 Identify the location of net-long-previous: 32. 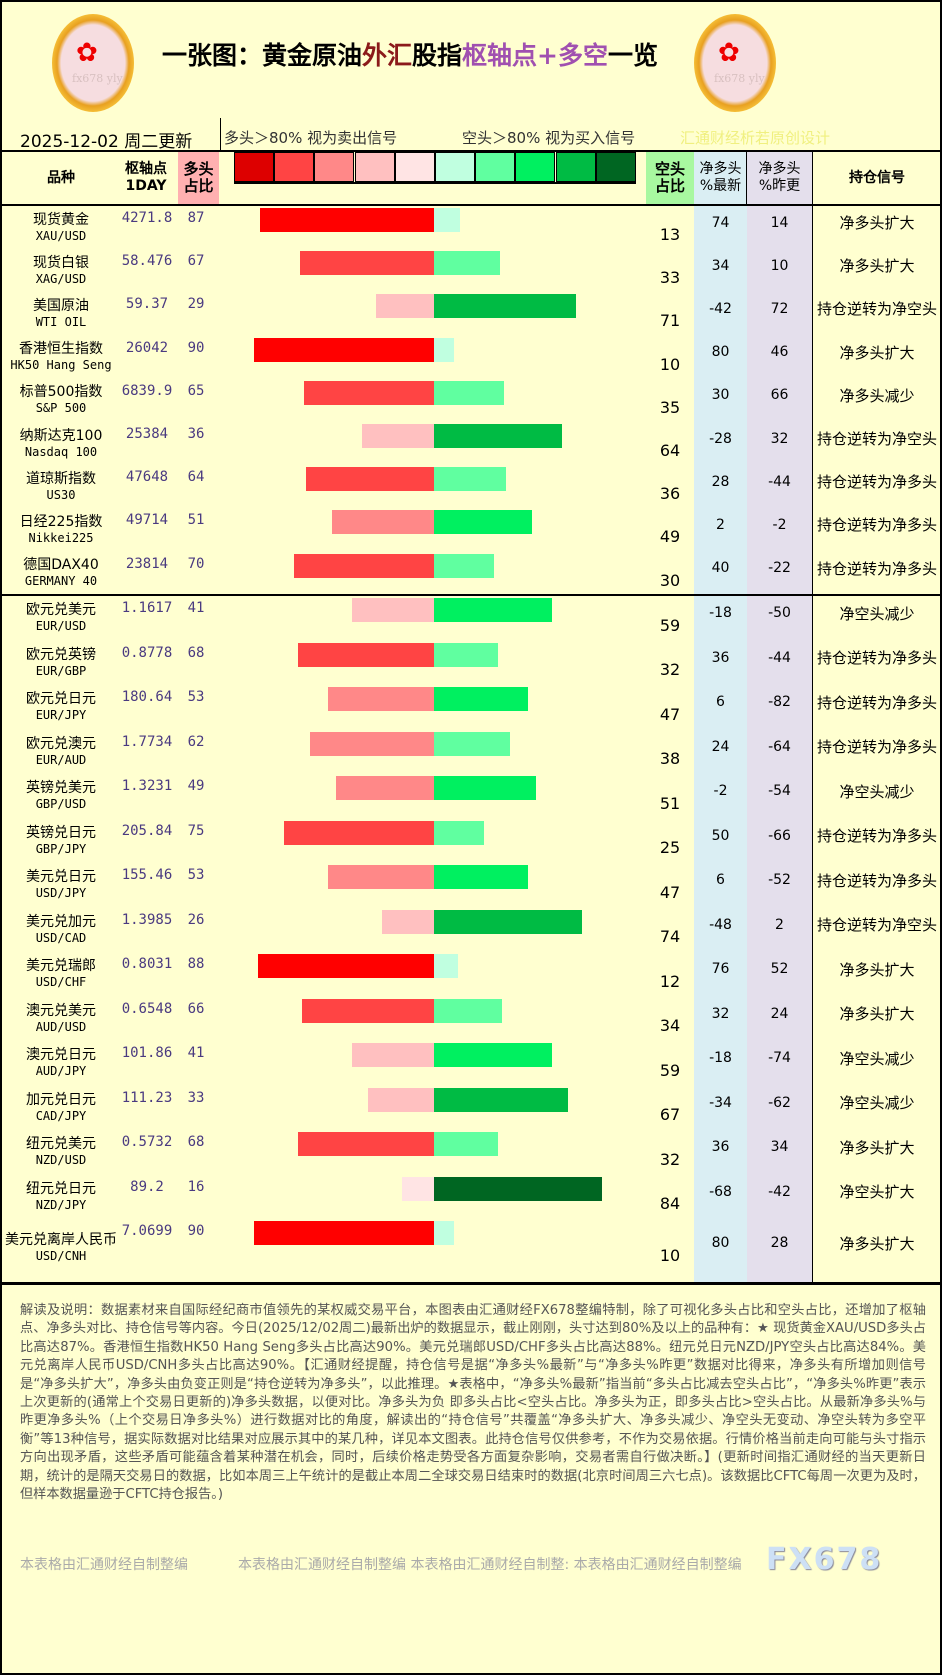
(779, 438).